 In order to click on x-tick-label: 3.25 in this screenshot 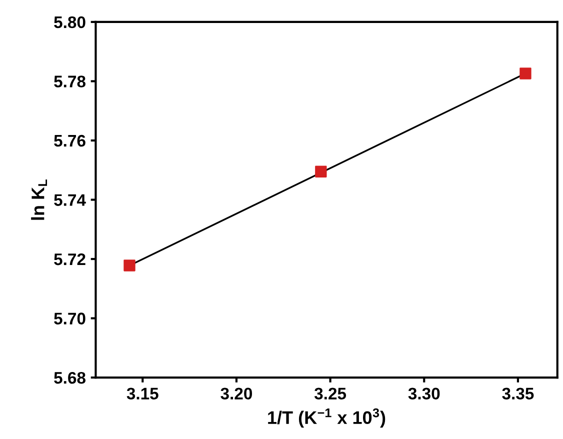, I will do `click(330, 394)`.